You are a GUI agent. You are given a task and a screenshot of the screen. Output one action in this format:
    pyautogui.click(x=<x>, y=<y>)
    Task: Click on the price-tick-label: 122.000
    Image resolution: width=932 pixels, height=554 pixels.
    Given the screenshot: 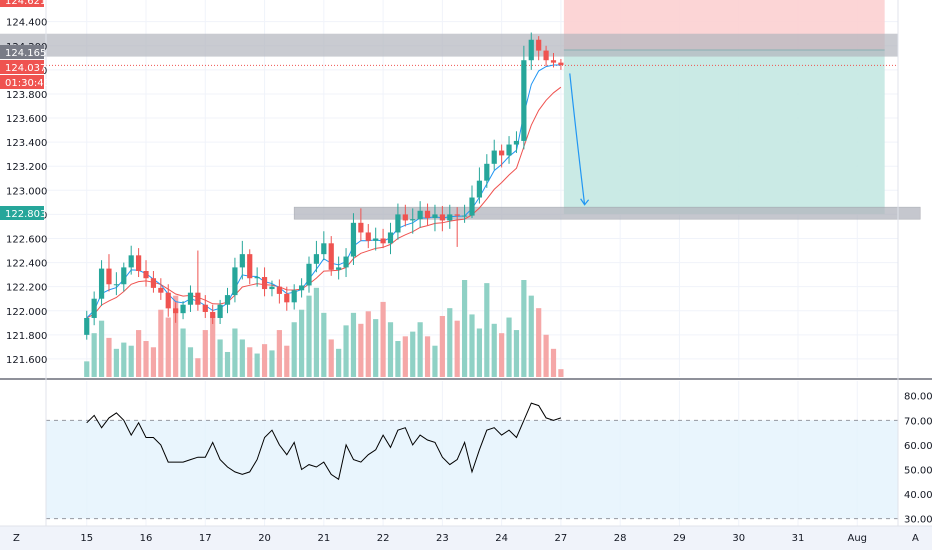 What is the action you would take?
    pyautogui.click(x=26, y=312)
    